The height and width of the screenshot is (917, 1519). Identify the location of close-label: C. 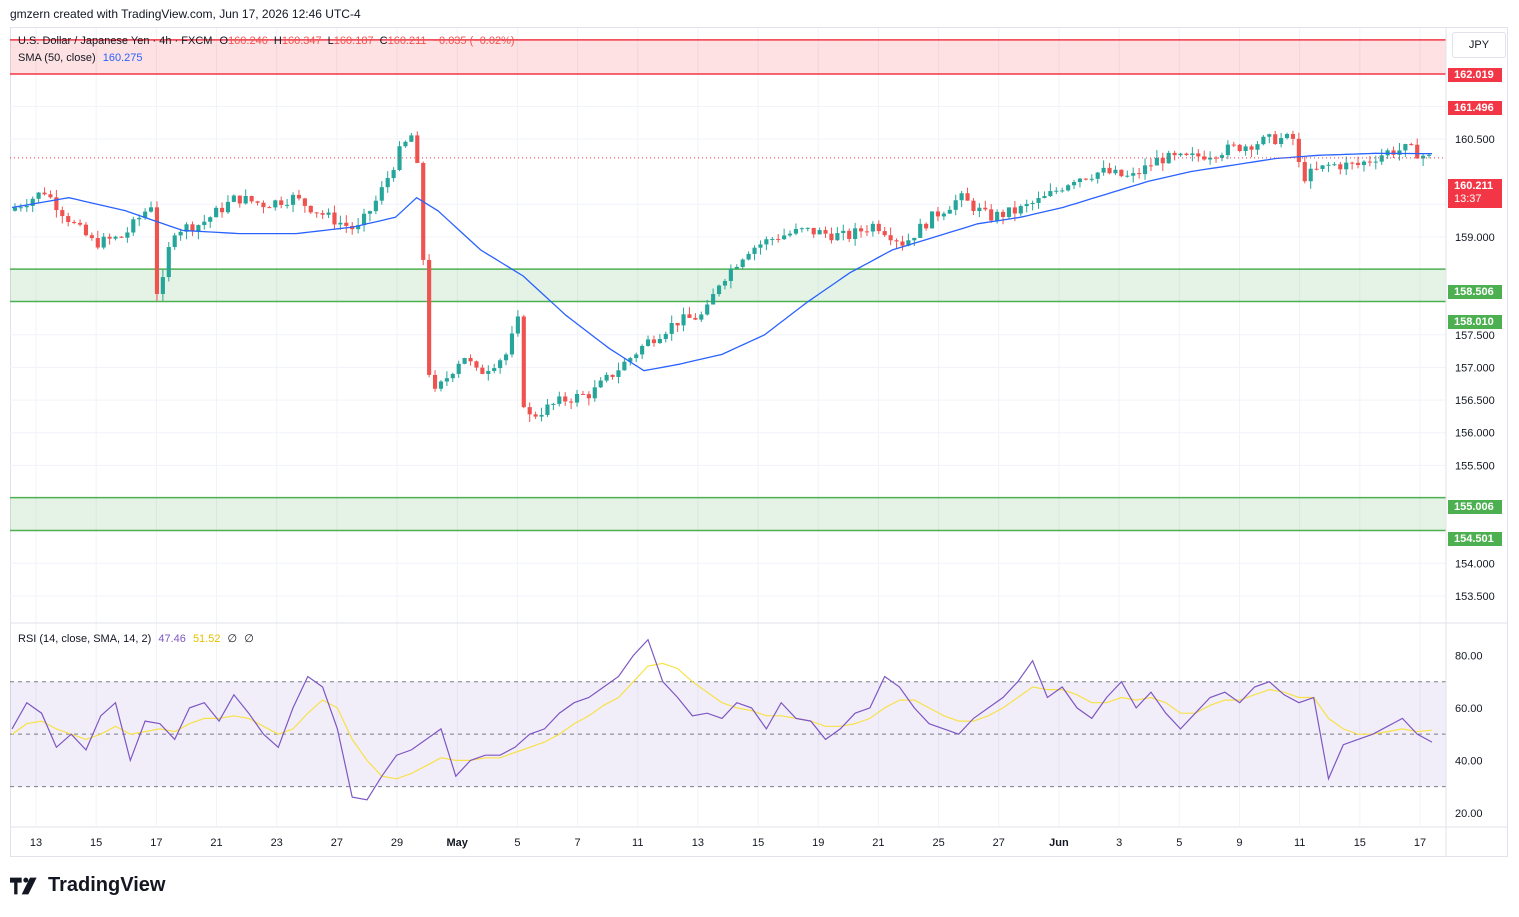
(383, 41).